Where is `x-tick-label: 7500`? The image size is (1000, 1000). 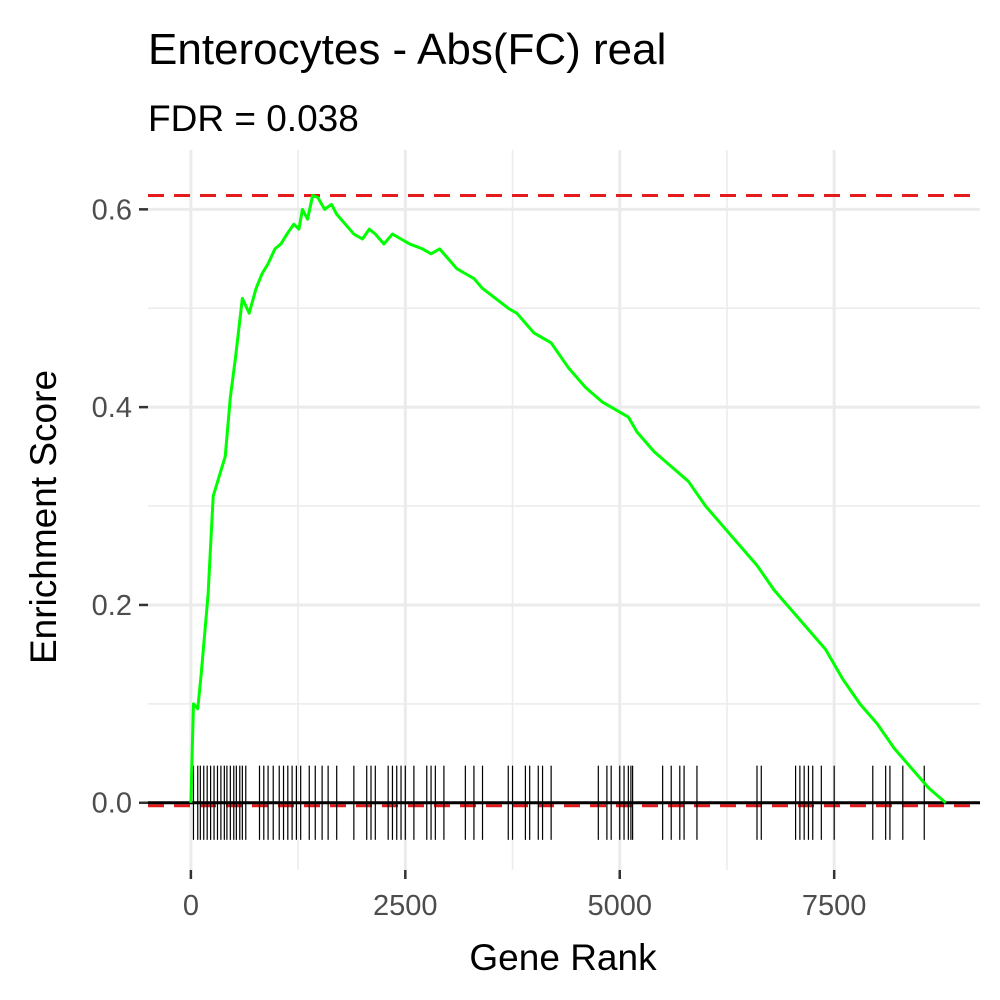
x-tick-label: 7500 is located at coordinates (834, 906).